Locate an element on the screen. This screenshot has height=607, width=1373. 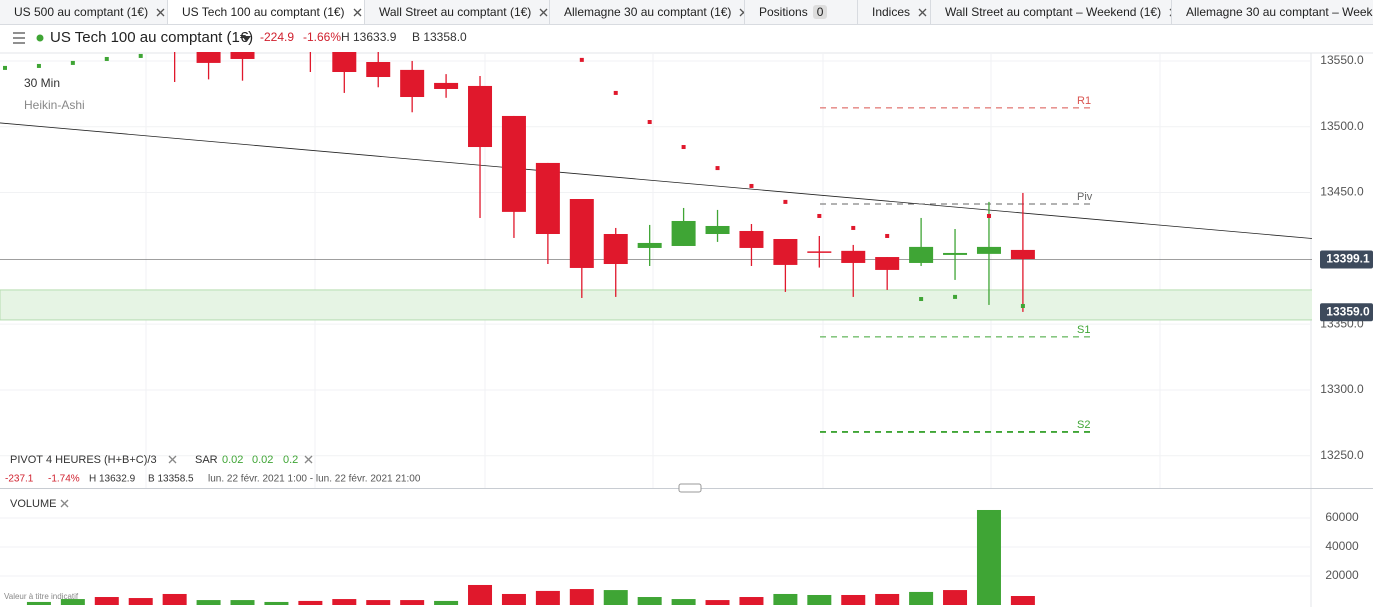
tab: Allemagne 30 au comptant (1€) is located at coordinates (647, 12).